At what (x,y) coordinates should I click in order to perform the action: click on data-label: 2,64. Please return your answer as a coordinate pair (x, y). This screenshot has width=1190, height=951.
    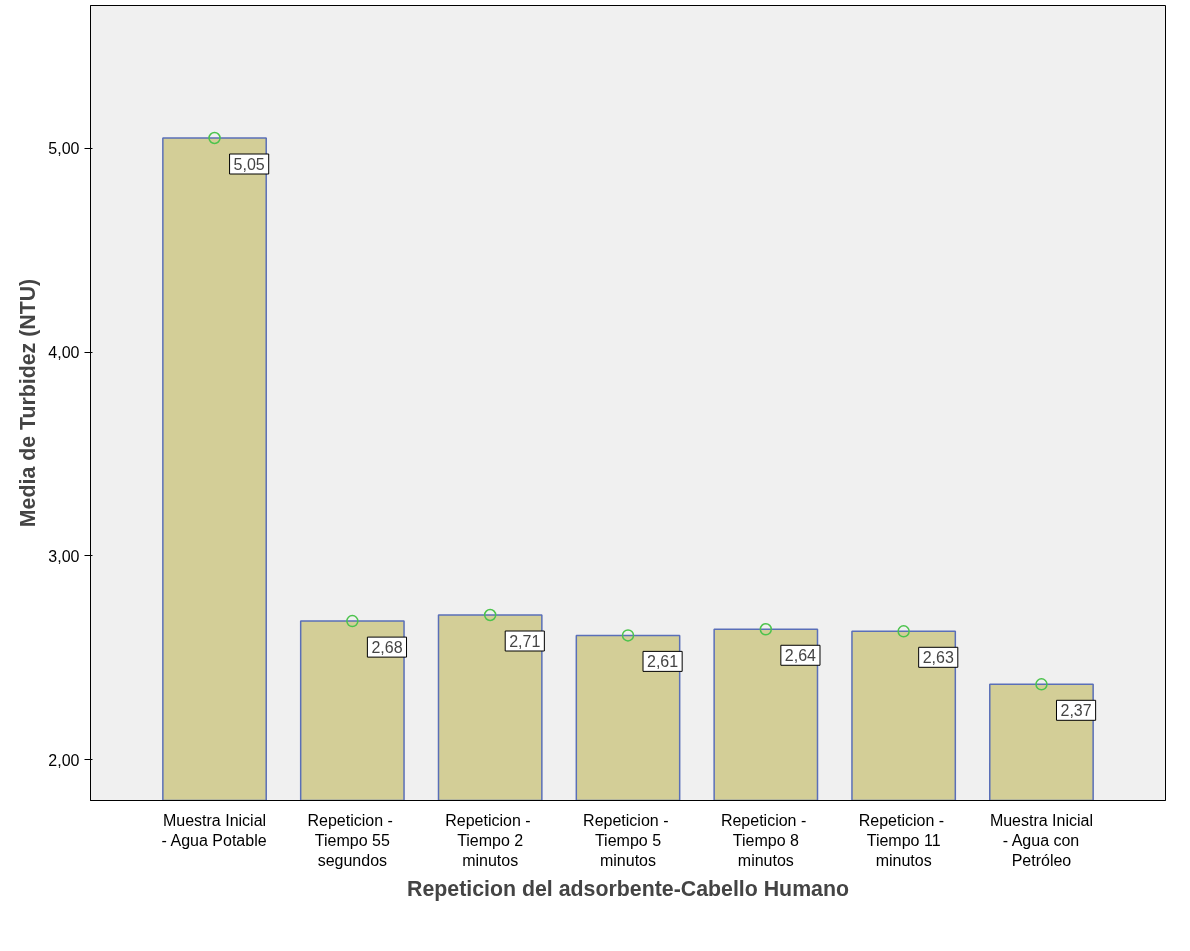
    Looking at the image, I should click on (800, 656).